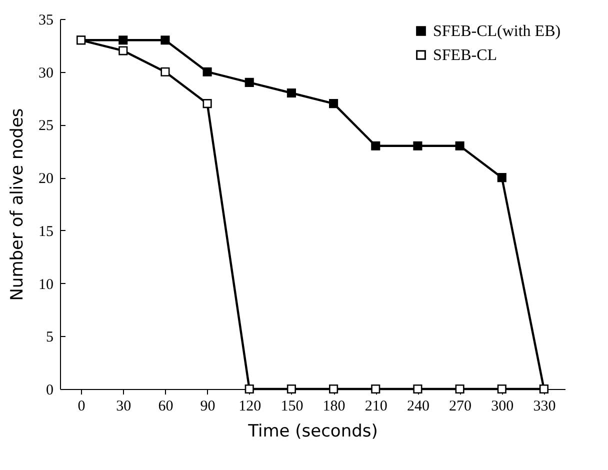  What do you see at coordinates (418, 406) in the screenshot?
I see `x-tick-label: 240` at bounding box center [418, 406].